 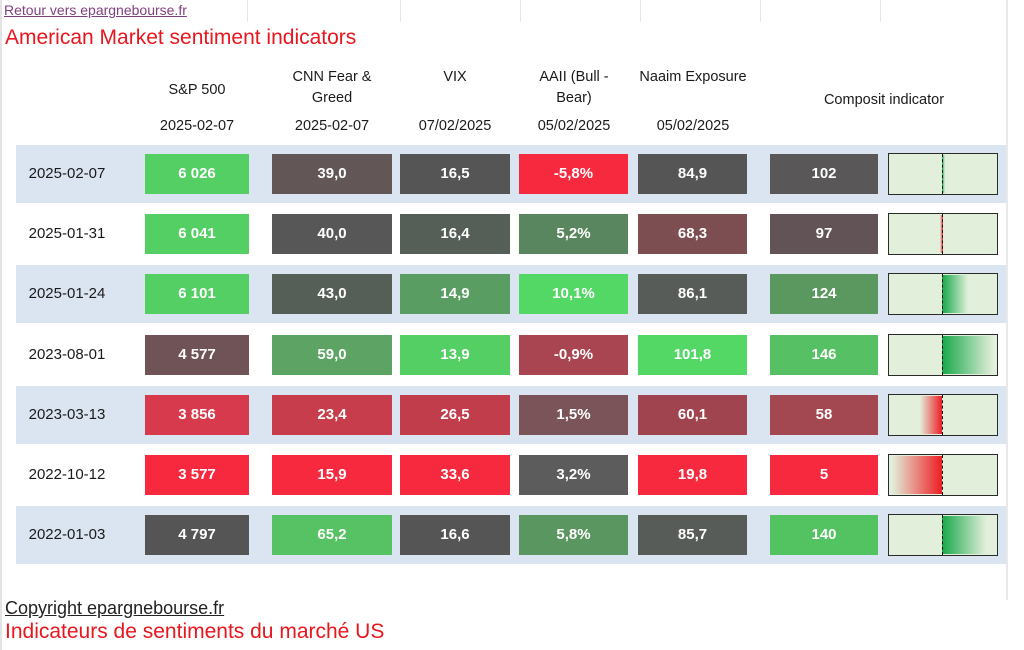 I want to click on cell-composite: 5, so click(x=824, y=475).